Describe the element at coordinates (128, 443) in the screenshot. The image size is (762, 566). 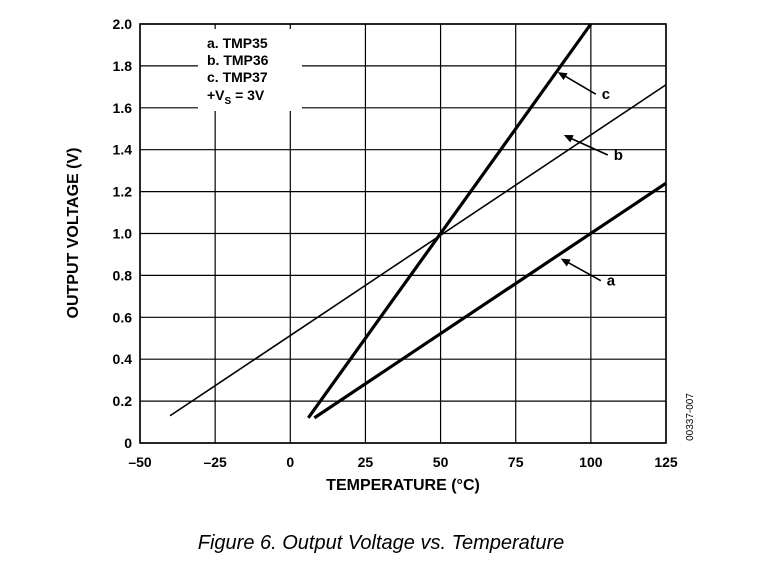
I see `y-tick-label: 0` at that location.